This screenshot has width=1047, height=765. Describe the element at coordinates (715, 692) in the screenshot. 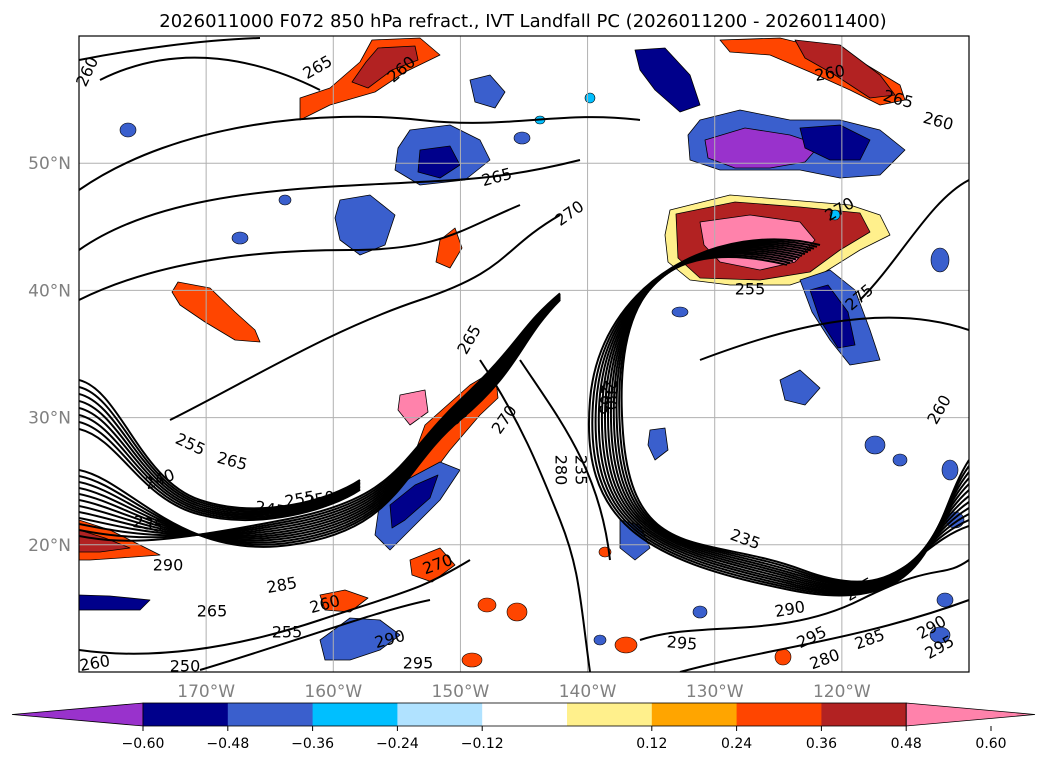

I see `x-tick-label: 130°W` at that location.